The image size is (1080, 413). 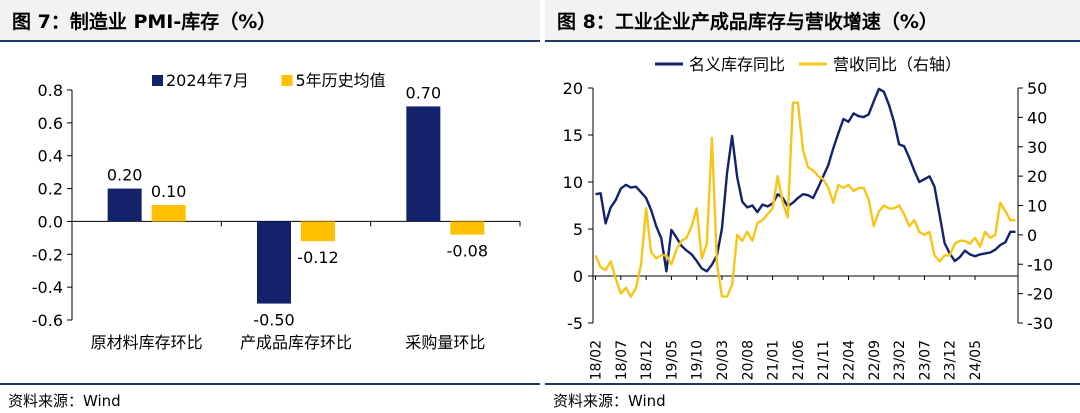 What do you see at coordinates (1037, 147) in the screenshot?
I see `right-y-tick-label: 30` at bounding box center [1037, 147].